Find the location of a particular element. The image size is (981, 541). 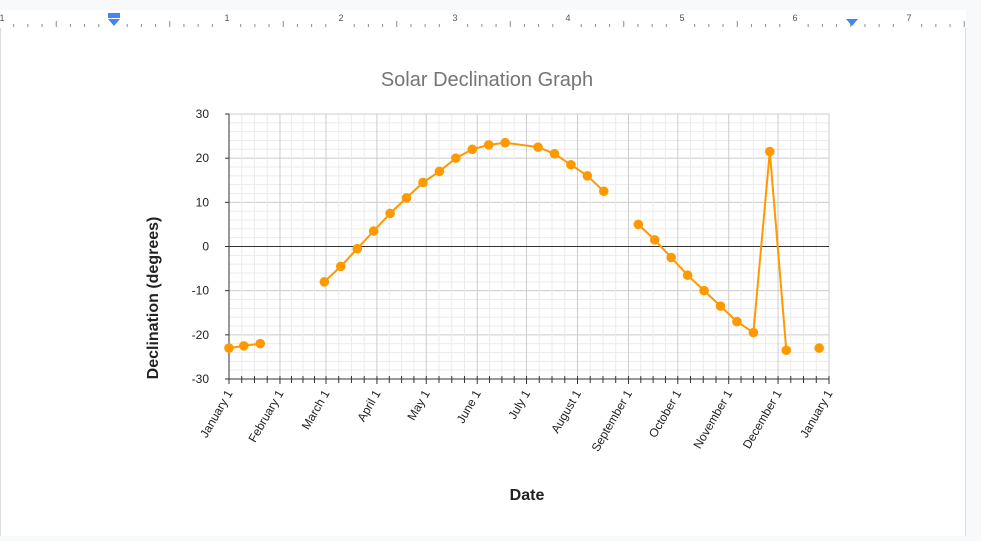

y-tick-label: 0 is located at coordinates (205, 247).